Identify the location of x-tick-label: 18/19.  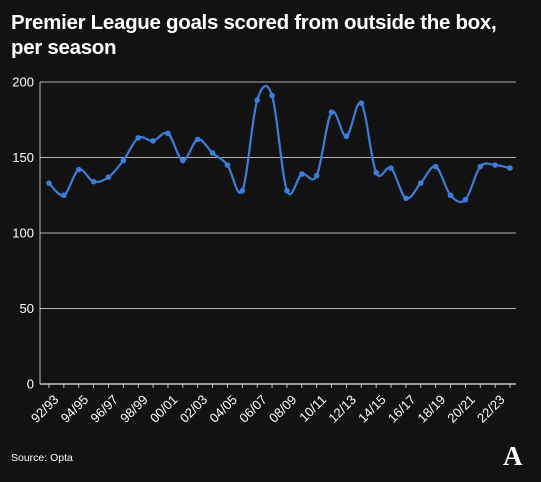
(432, 409).